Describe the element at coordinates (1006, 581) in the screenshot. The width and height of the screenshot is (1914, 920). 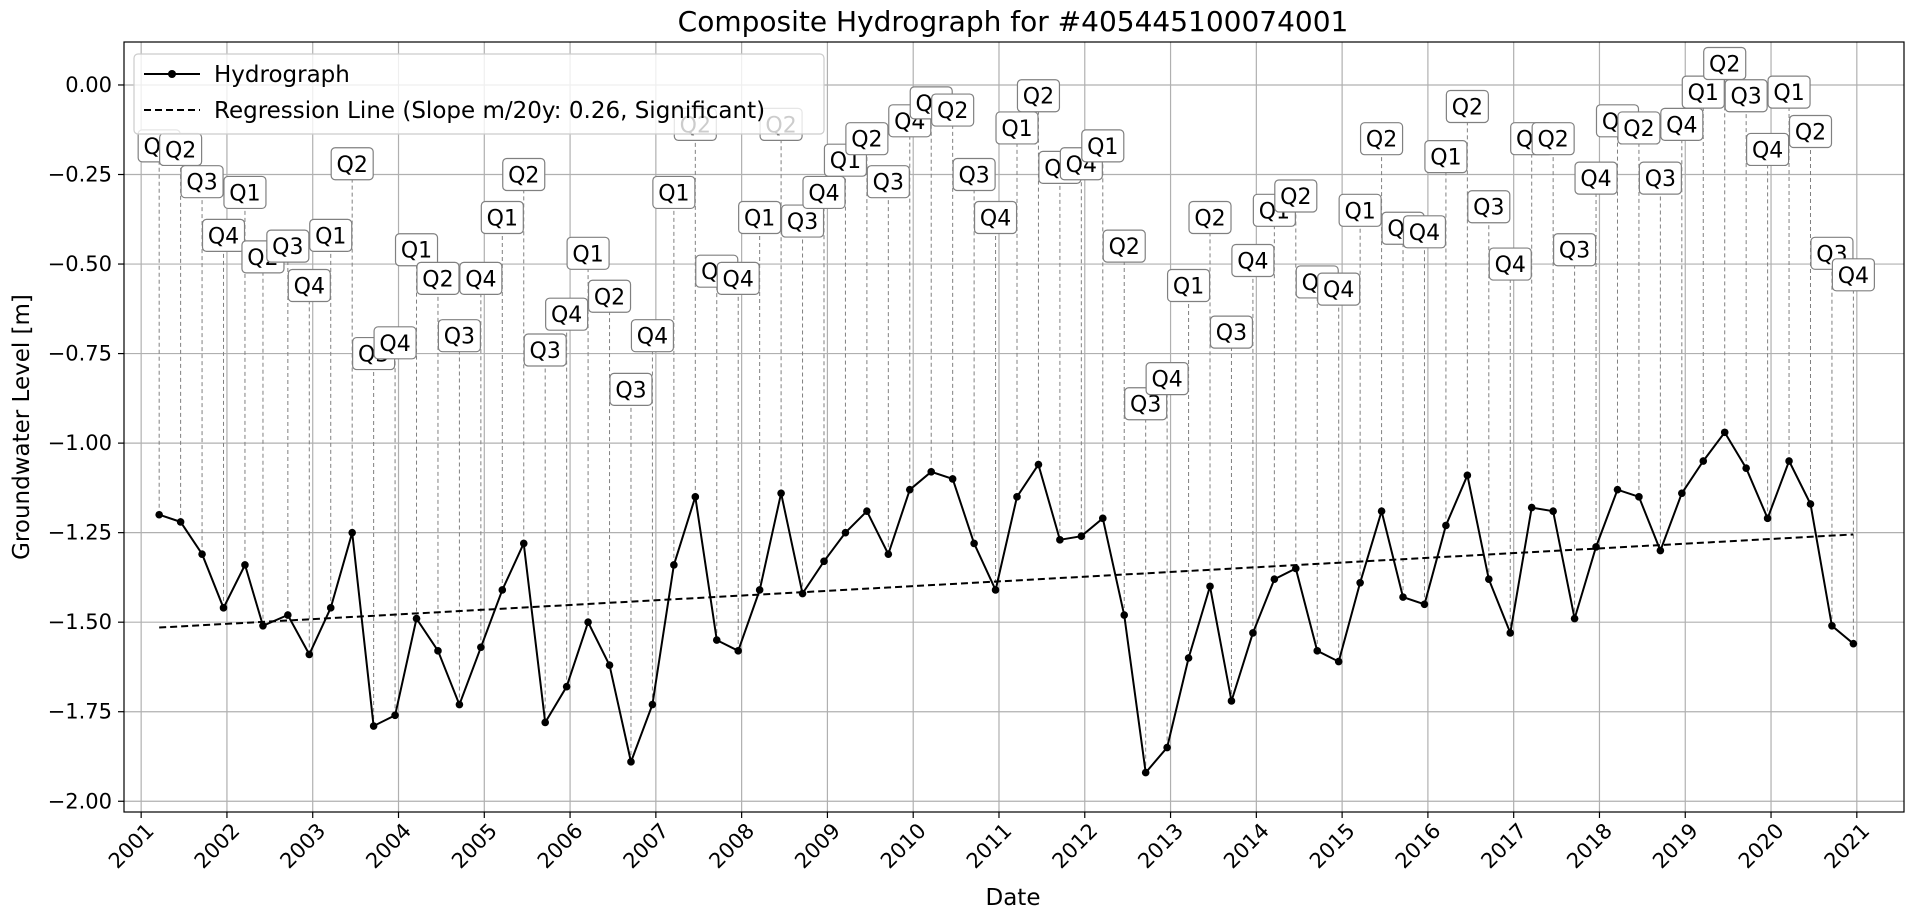
I see `regression-line` at that location.